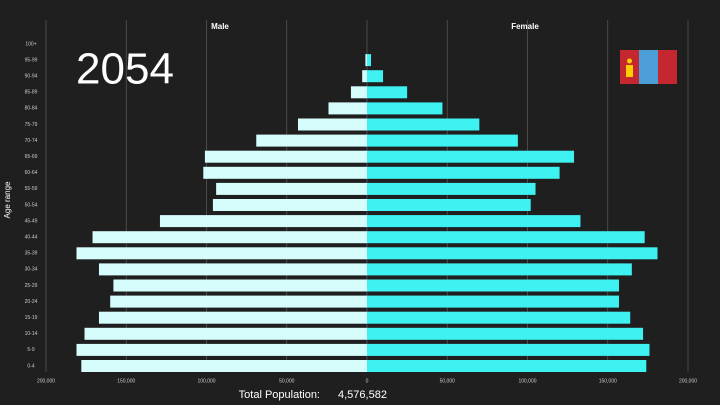 This screenshot has height=405, width=720. Describe the element at coordinates (30, 350) in the screenshot. I see `y-tick-label: 5-9` at that location.